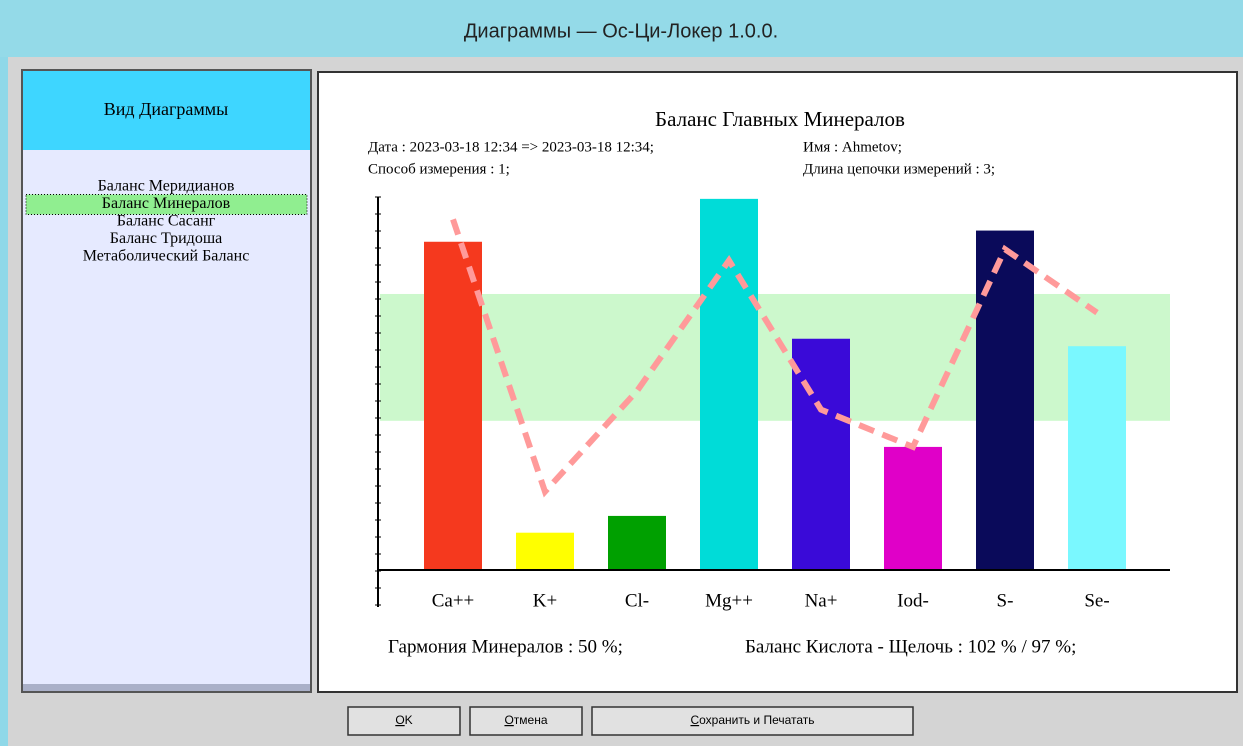  What do you see at coordinates (166, 186) in the screenshot?
I see `sidebar-item: Баланс Меридианов` at bounding box center [166, 186].